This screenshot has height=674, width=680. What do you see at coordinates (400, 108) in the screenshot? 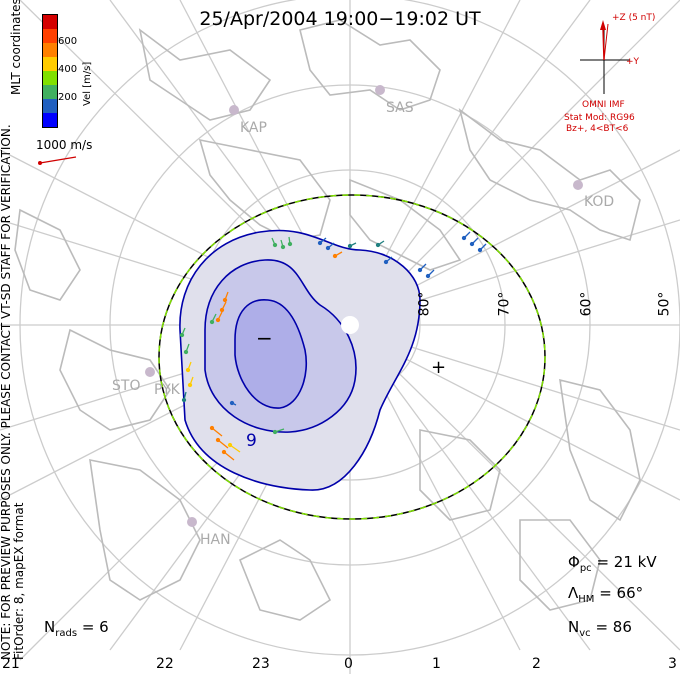
I see `station-label-sas: SAS` at bounding box center [400, 108].